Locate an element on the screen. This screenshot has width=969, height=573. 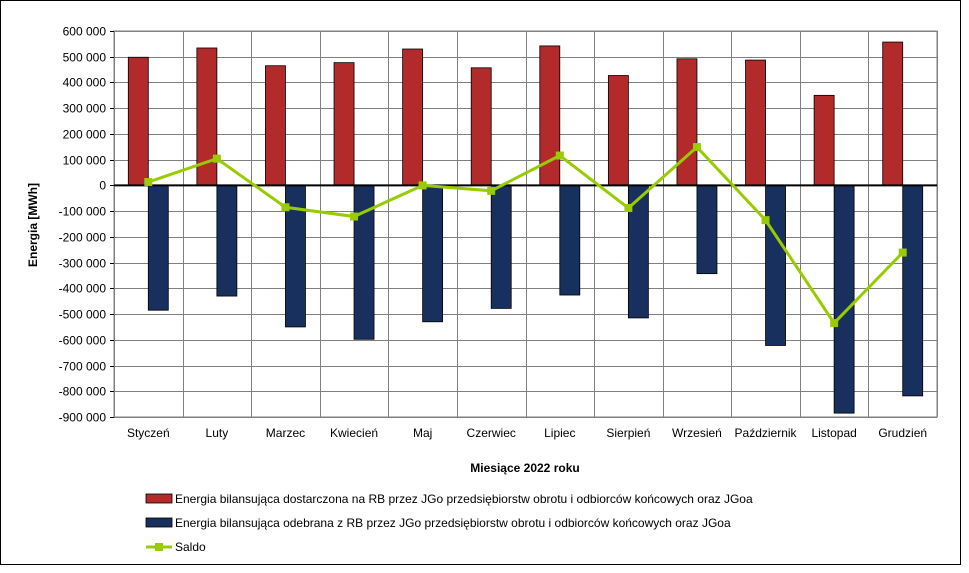
x-tick-label: Listopad is located at coordinates (833, 433).